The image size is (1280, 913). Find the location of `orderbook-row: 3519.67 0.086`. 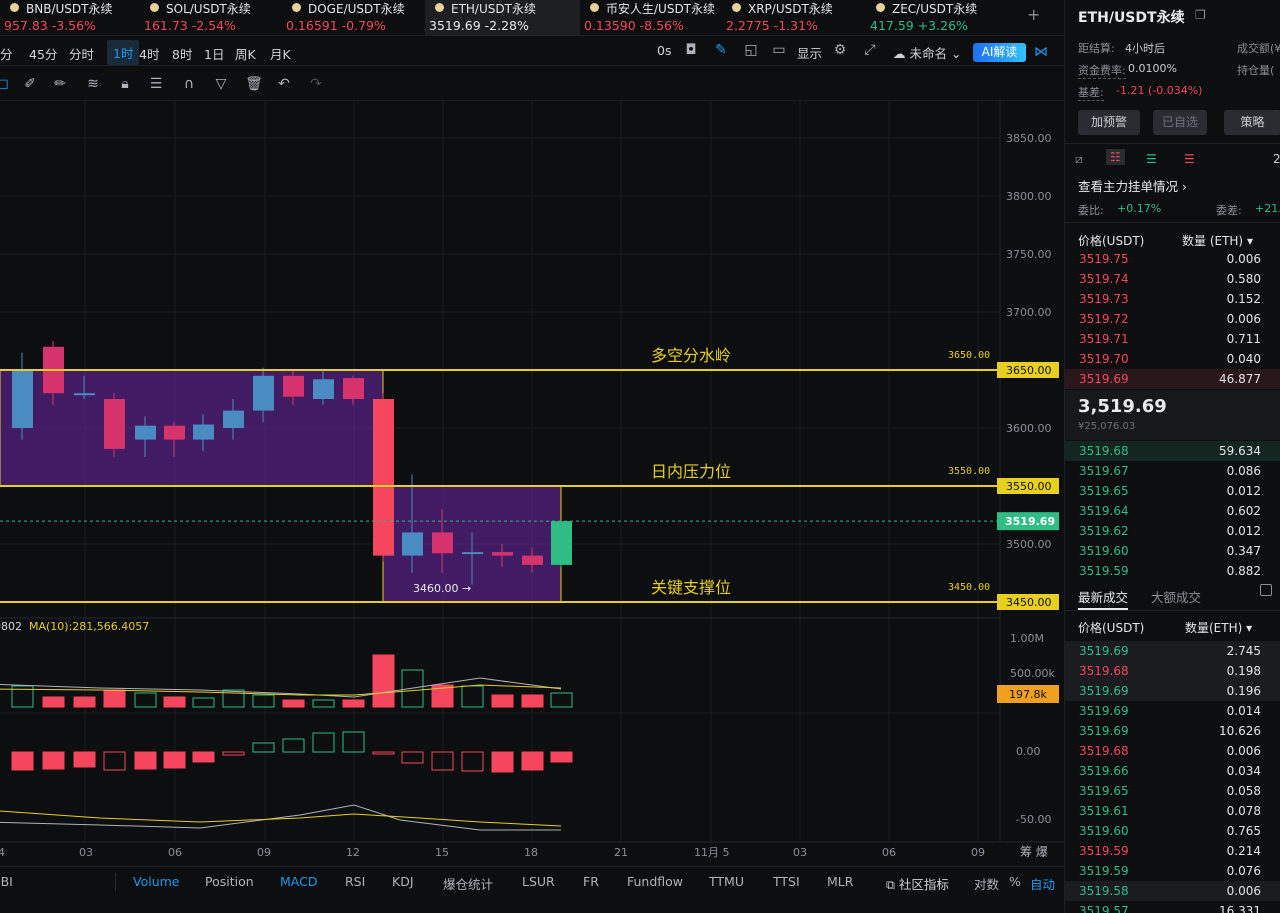

orderbook-row: 3519.67 0.086 is located at coordinates (1172, 471).